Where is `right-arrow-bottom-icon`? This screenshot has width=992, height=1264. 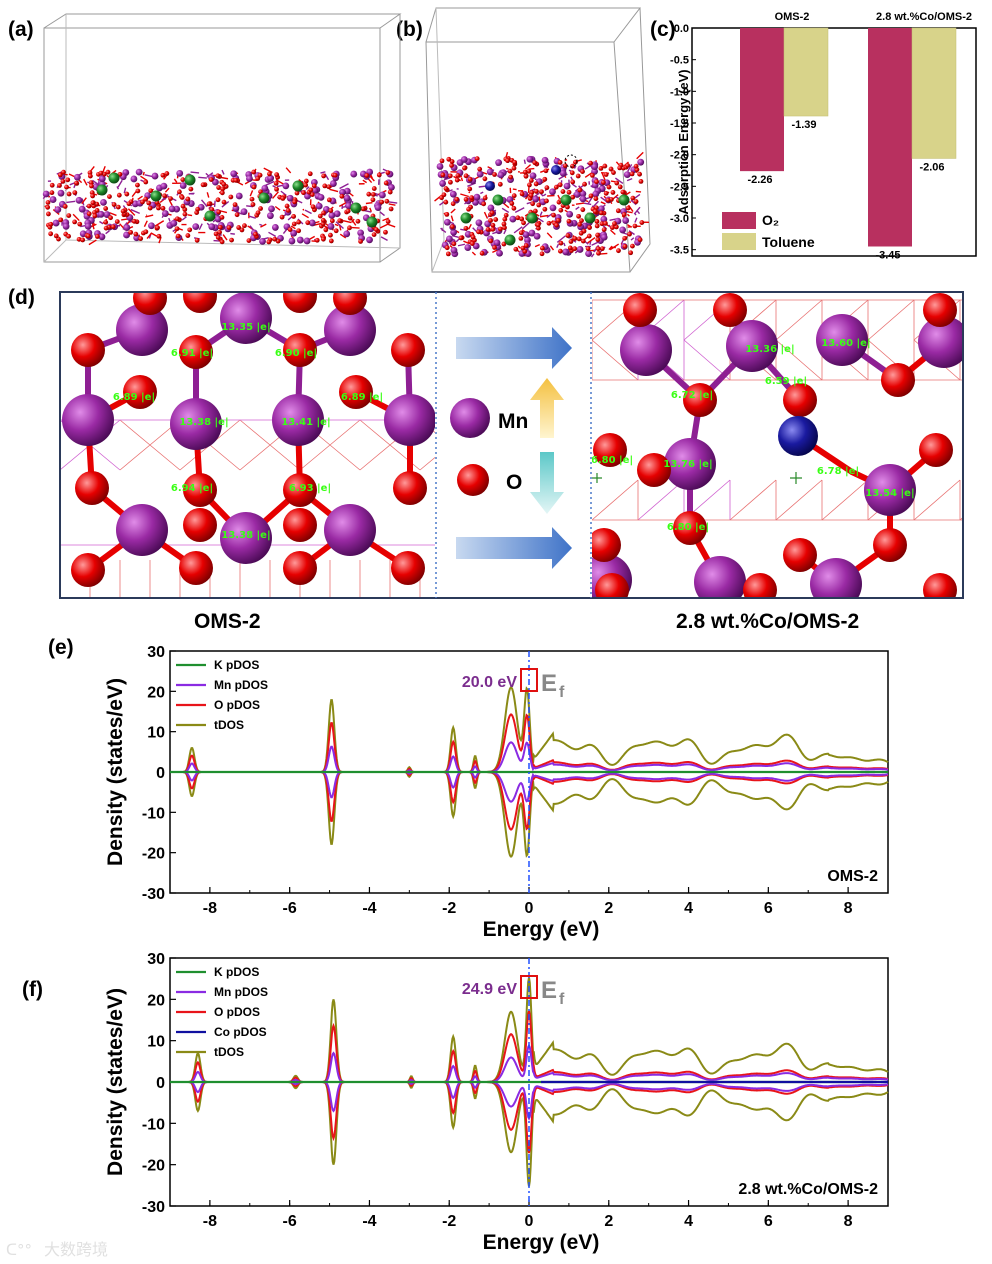
right-arrow-bottom-icon is located at coordinates (514, 548).